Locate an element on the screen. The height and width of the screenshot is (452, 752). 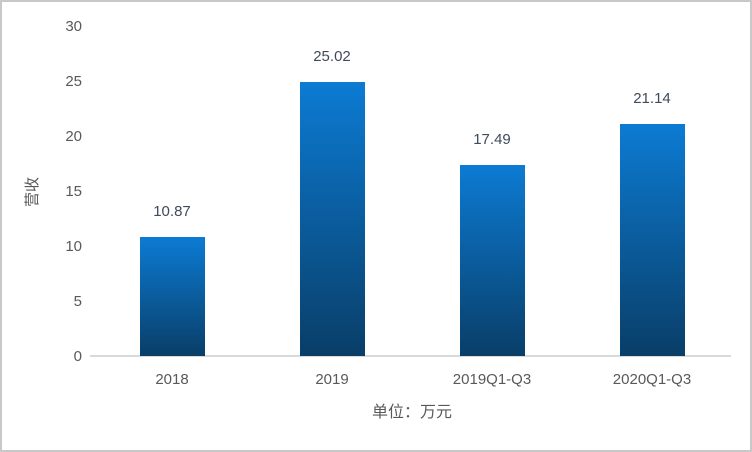
y-tick-label: 20 is located at coordinates (73, 136).